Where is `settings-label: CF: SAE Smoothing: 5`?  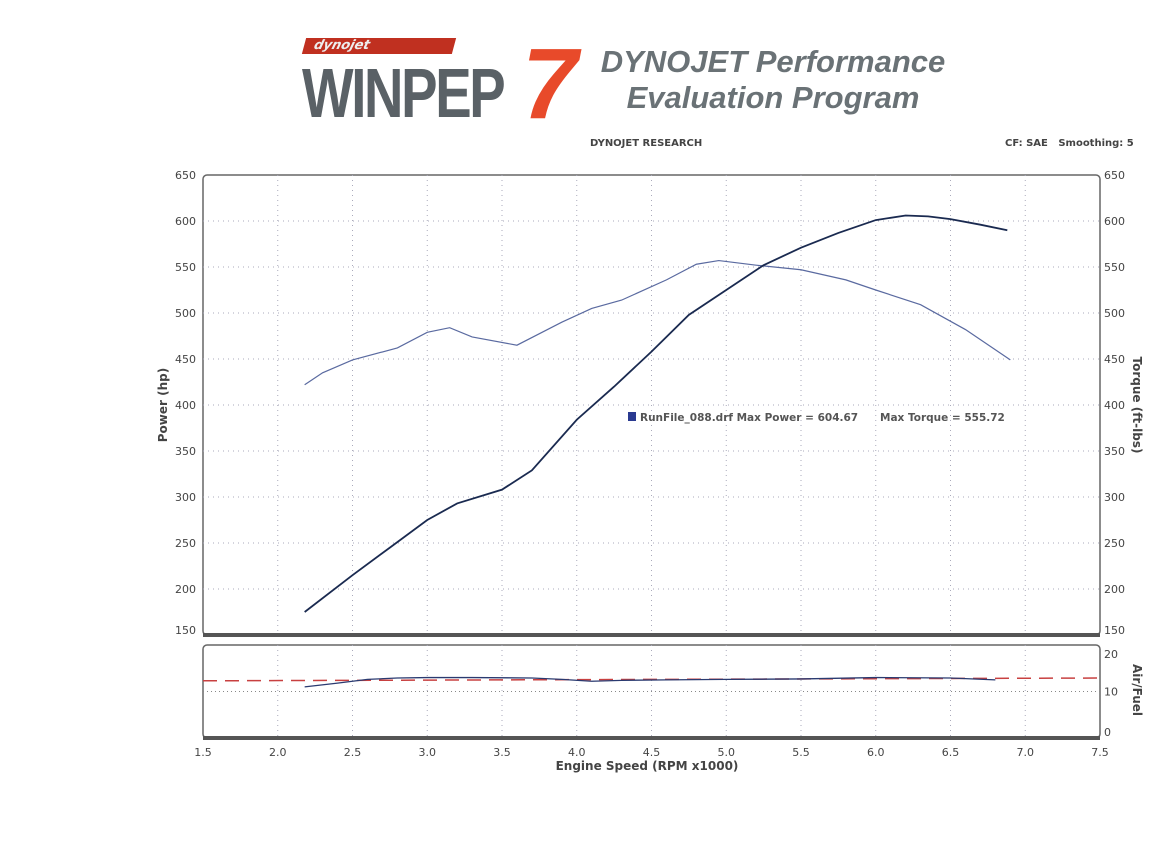 settings-label: CF: SAE Smoothing: 5 is located at coordinates (1069, 143).